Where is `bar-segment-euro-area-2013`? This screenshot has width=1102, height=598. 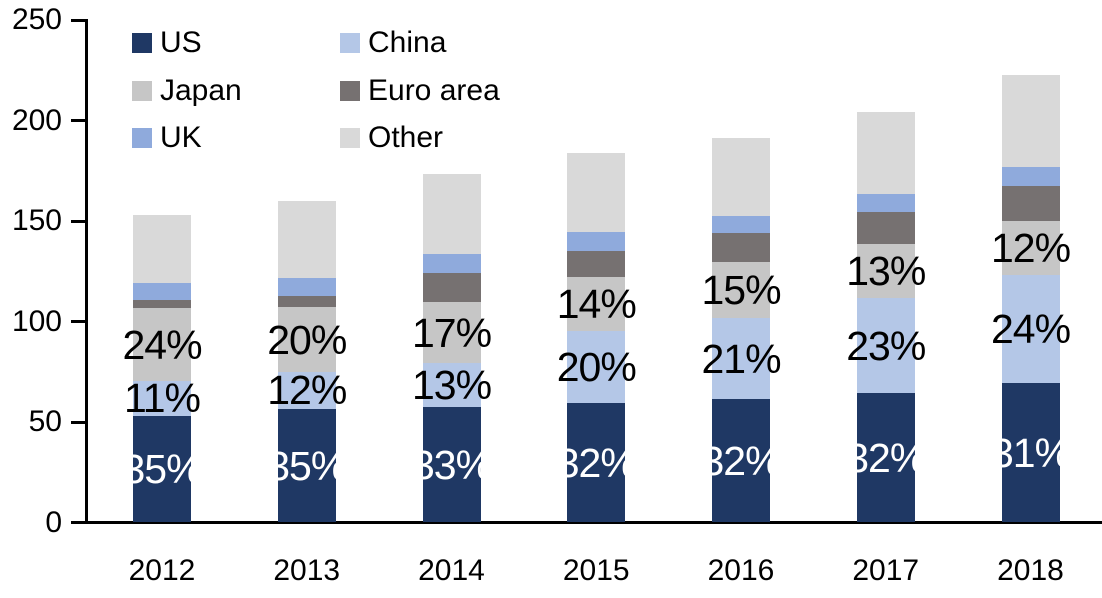
bar-segment-euro-area-2013 is located at coordinates (306, 302).